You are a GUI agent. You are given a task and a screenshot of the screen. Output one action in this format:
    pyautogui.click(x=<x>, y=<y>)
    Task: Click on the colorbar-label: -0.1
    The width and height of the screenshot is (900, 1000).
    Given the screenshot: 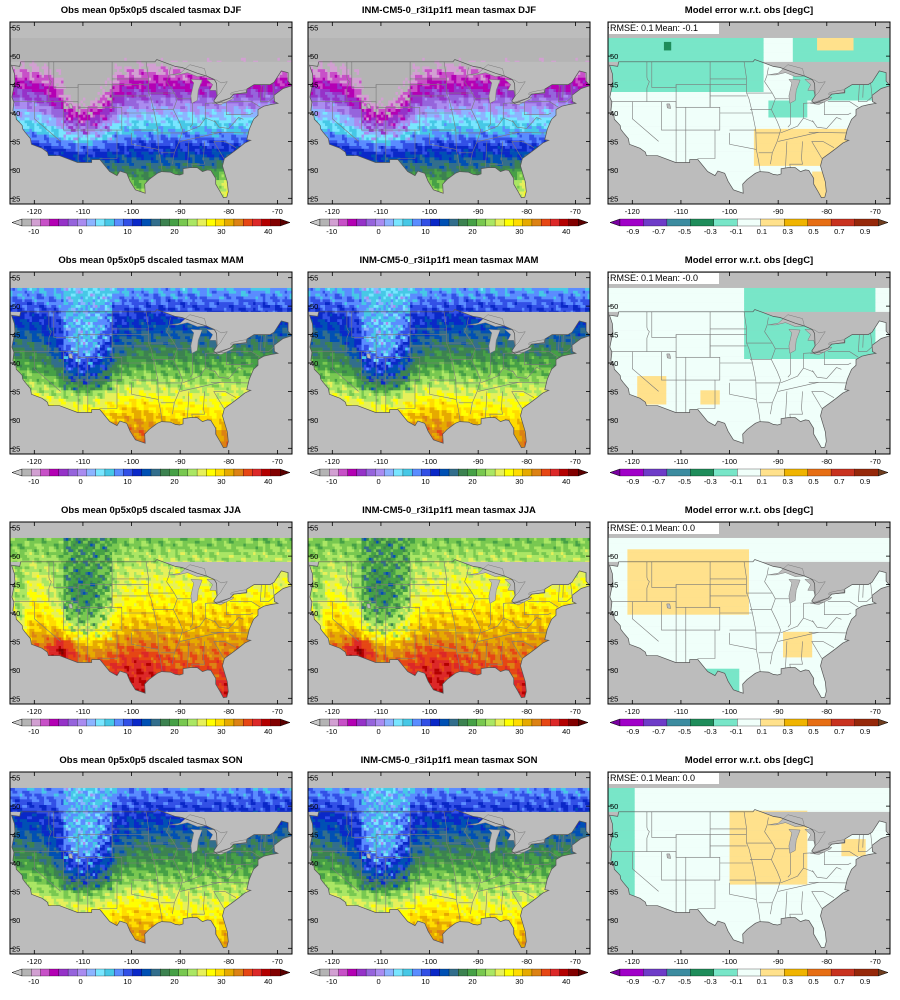 What is the action you would take?
    pyautogui.click(x=736, y=231)
    